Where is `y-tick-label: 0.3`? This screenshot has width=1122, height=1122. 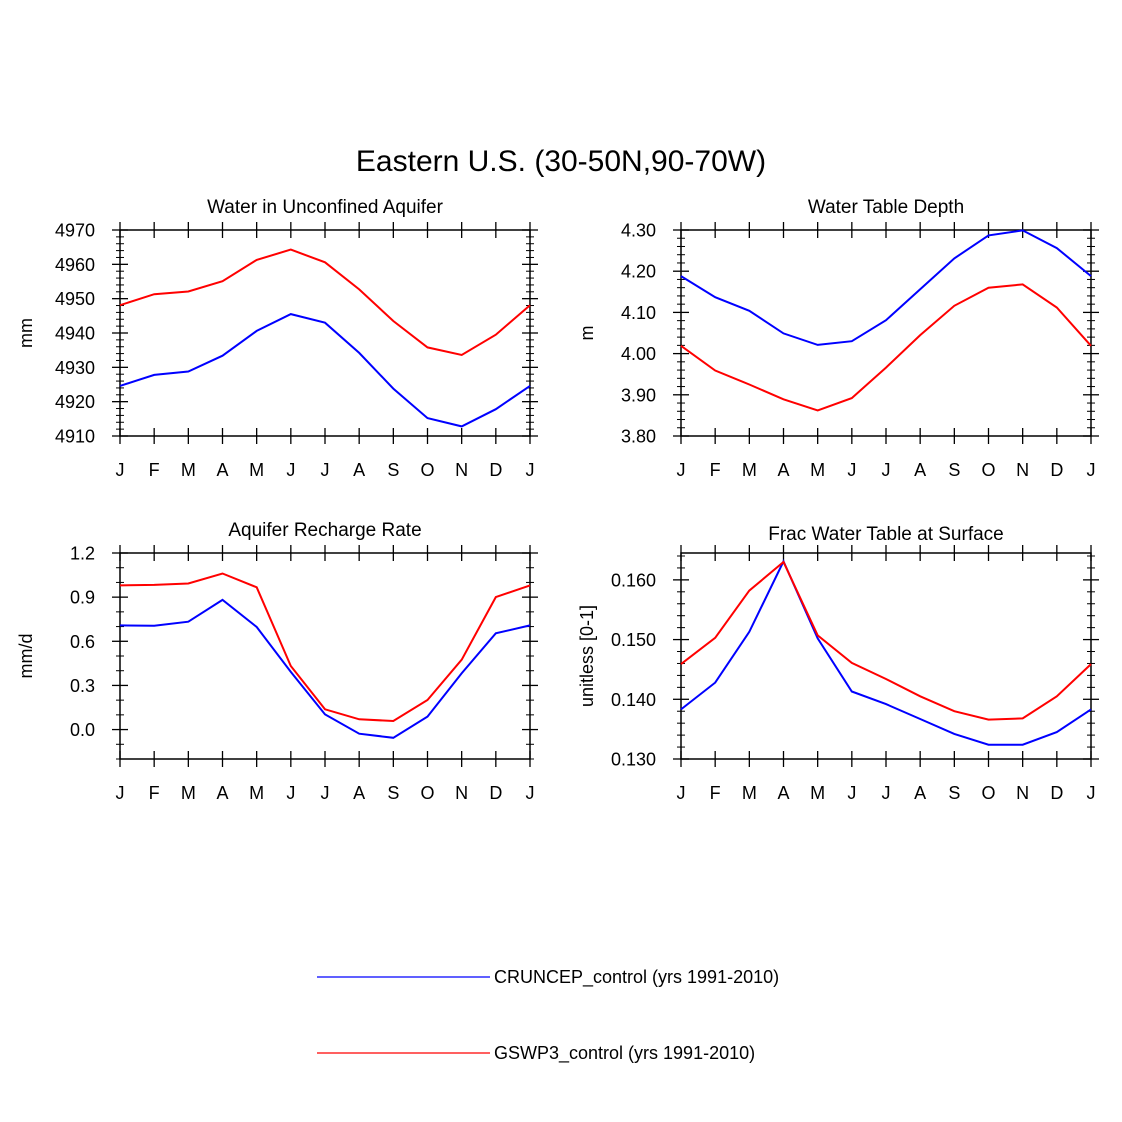
y-tick-label: 0.3 is located at coordinates (82, 686).